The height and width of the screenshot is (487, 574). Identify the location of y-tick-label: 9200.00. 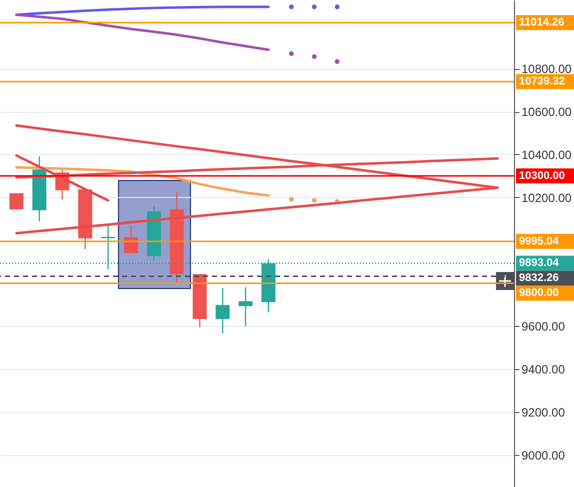
(544, 412).